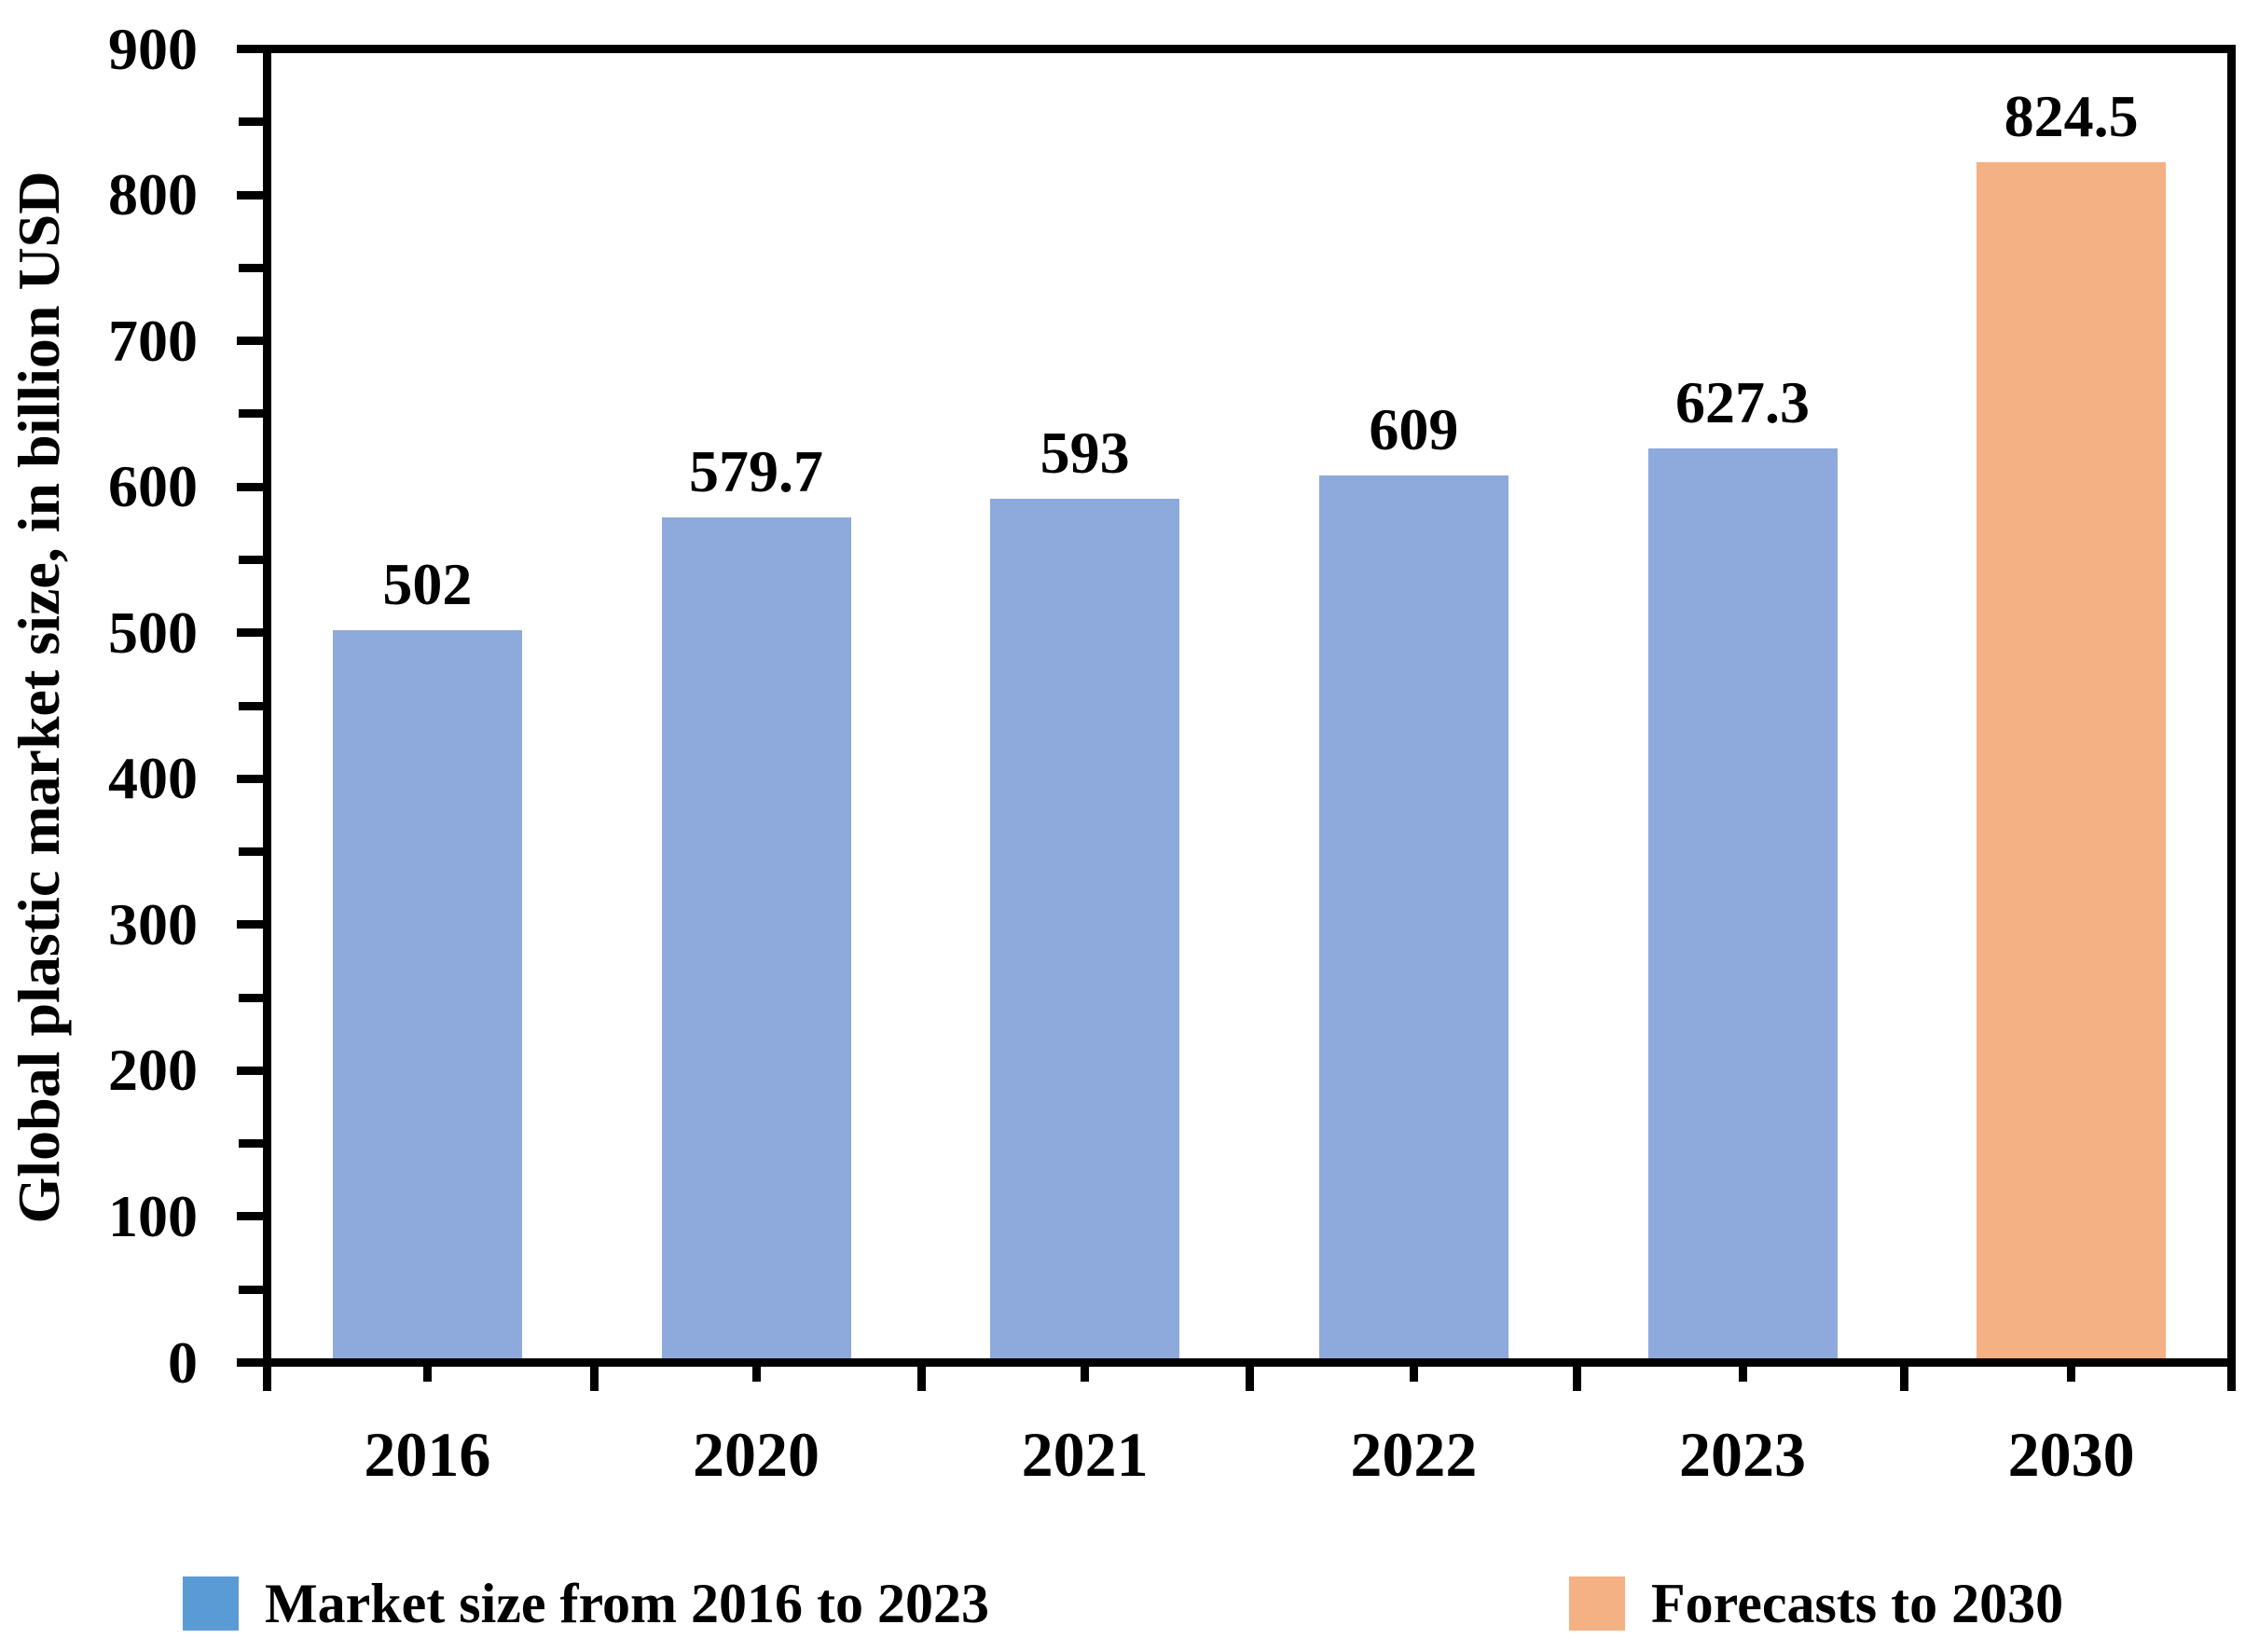  What do you see at coordinates (153, 49) in the screenshot?
I see `y-tick-label: 900` at bounding box center [153, 49].